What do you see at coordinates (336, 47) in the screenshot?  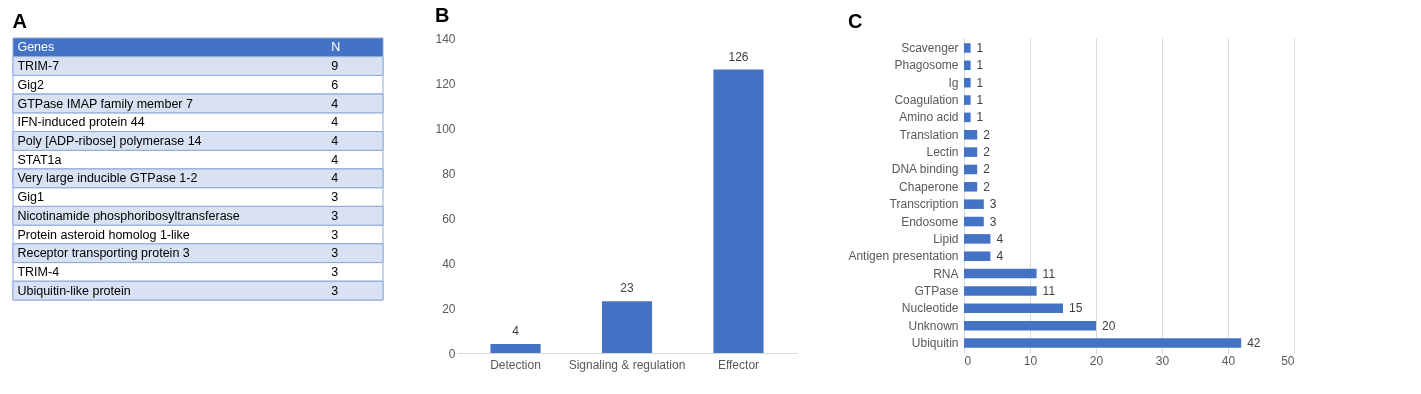 I see `text: N` at bounding box center [336, 47].